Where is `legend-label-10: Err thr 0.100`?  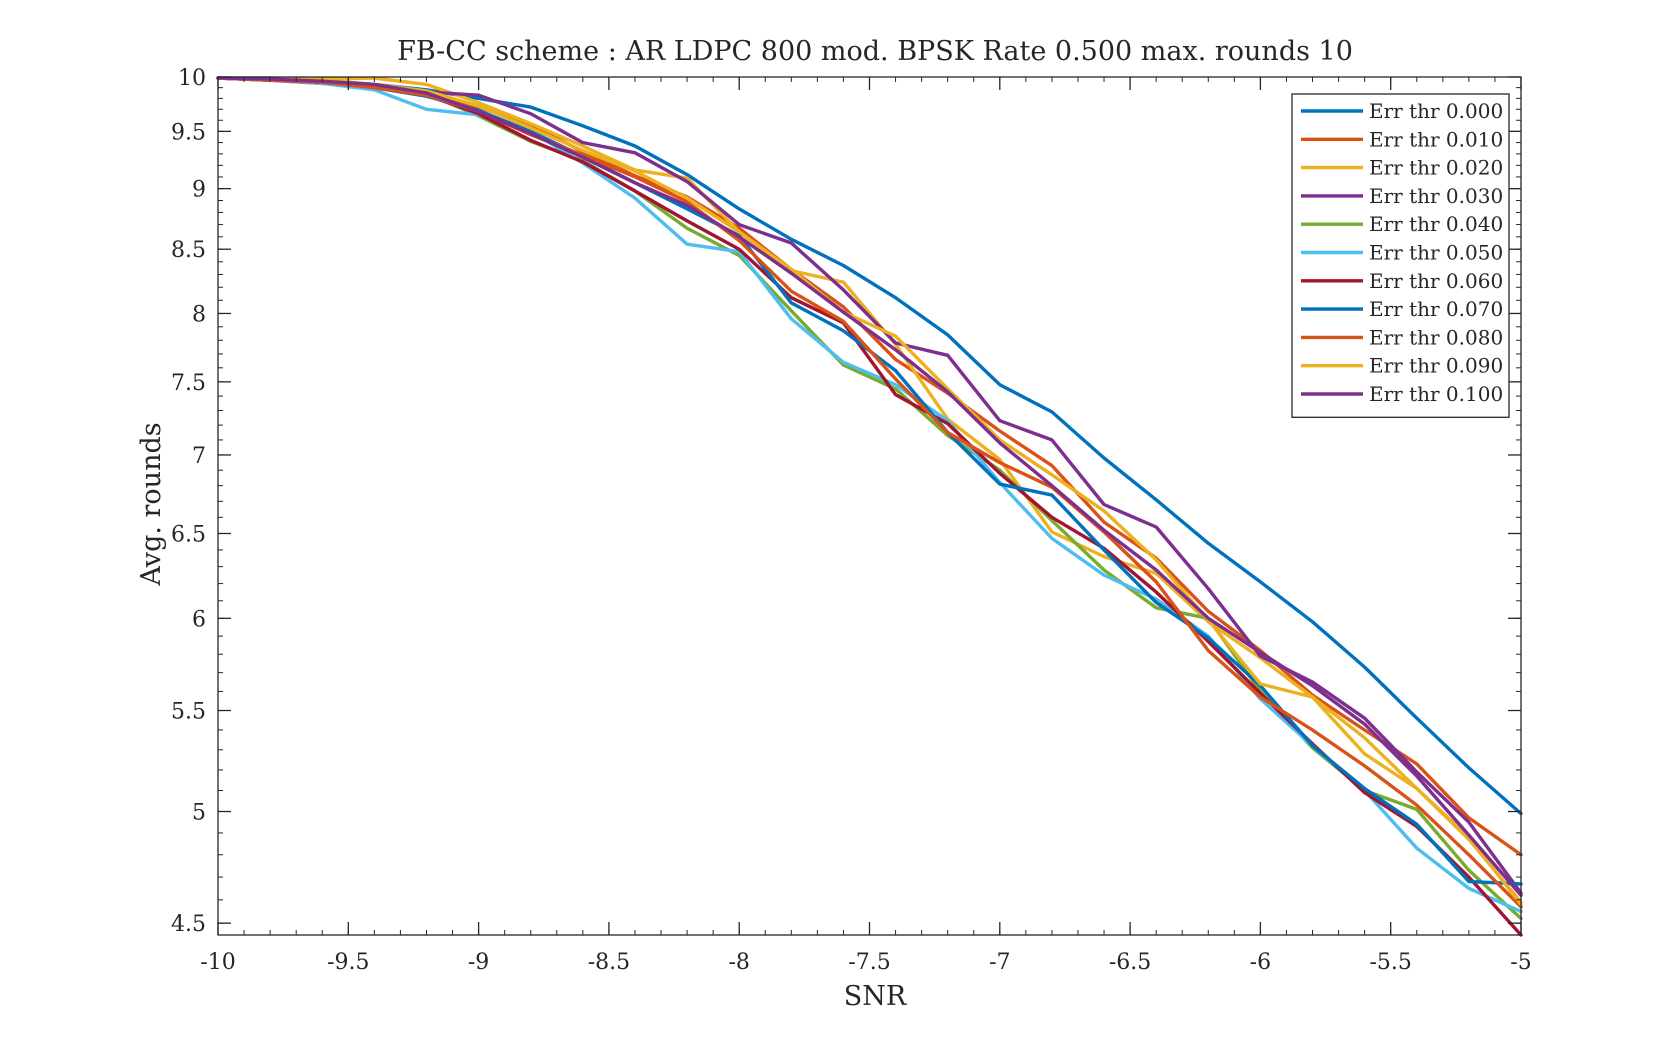
legend-label-10: Err thr 0.100 is located at coordinates (1436, 394).